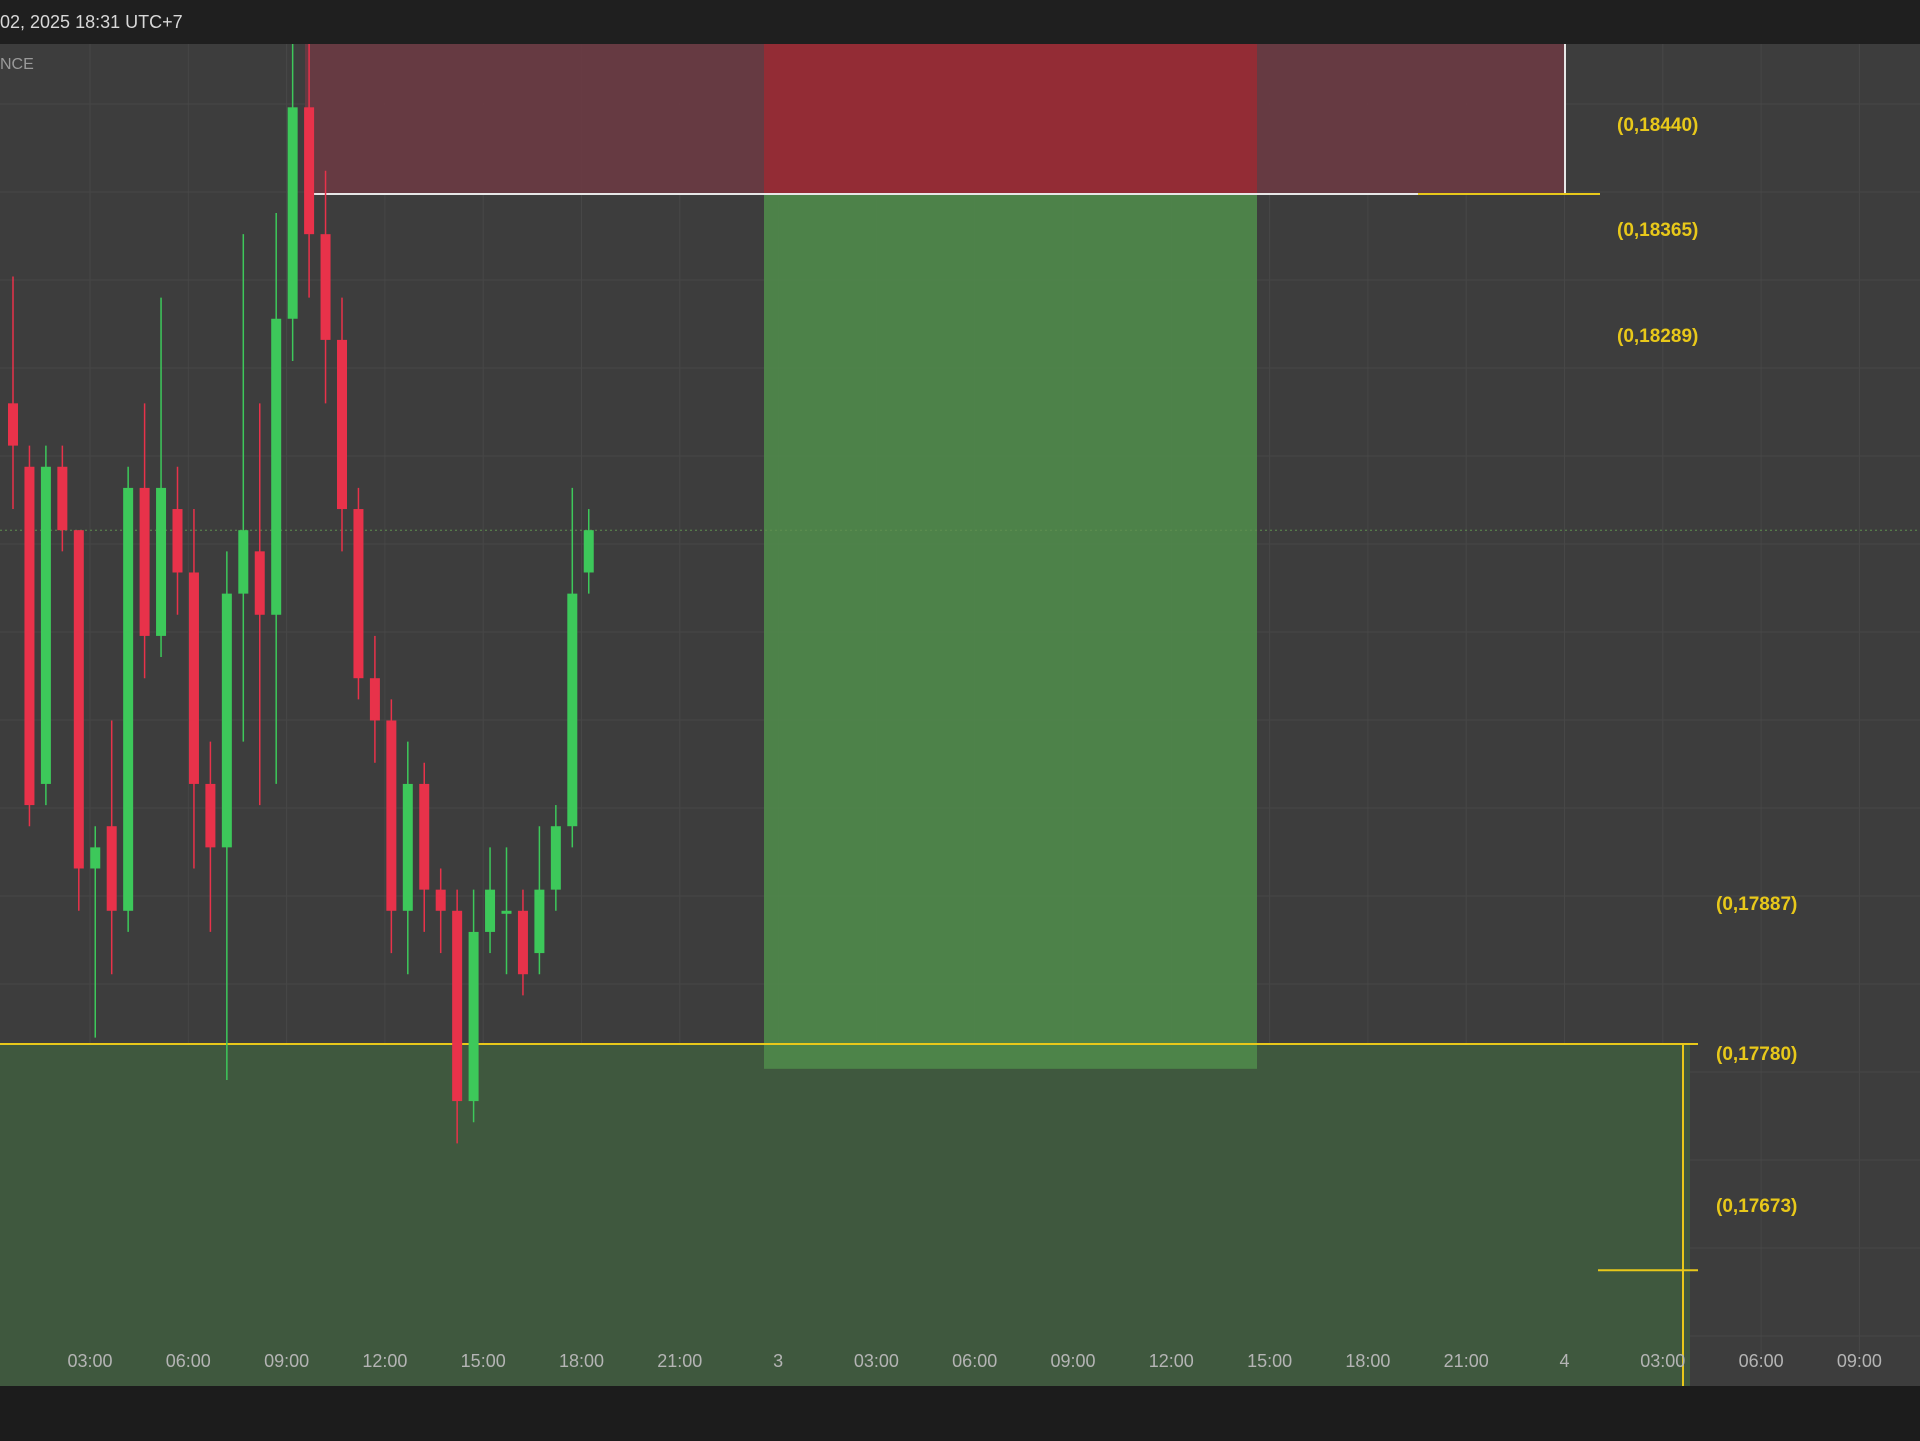 This screenshot has width=1920, height=1441. What do you see at coordinates (91, 22) in the screenshot?
I see `chart-timestamp: 02, 2025 18:31 UTC+7` at bounding box center [91, 22].